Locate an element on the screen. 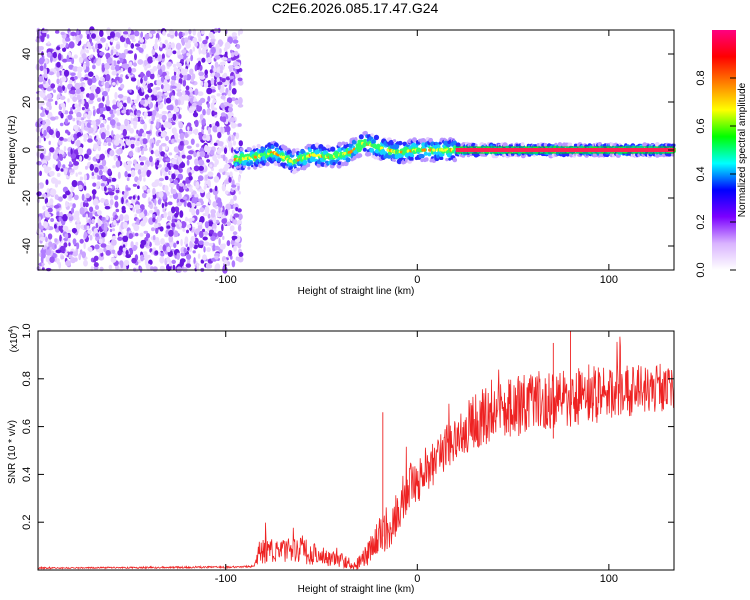 Image resolution: width=750 pixels, height=600 pixels. model-line-core is located at coordinates (564, 150).